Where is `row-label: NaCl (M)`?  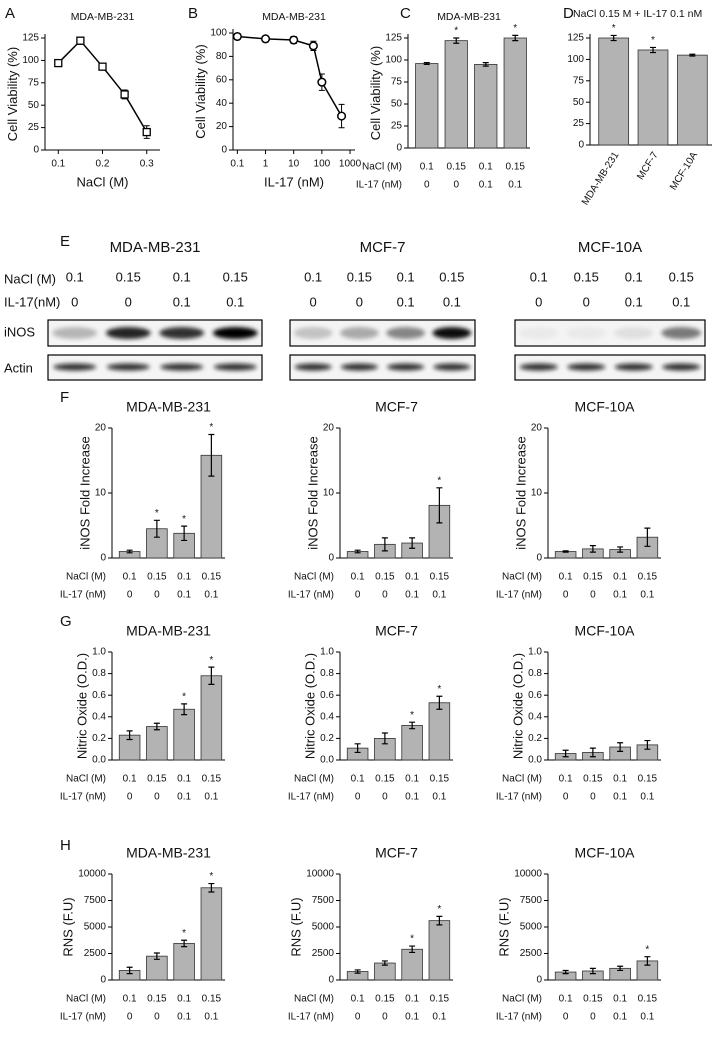
row-label: NaCl (M) is located at coordinates (30, 278).